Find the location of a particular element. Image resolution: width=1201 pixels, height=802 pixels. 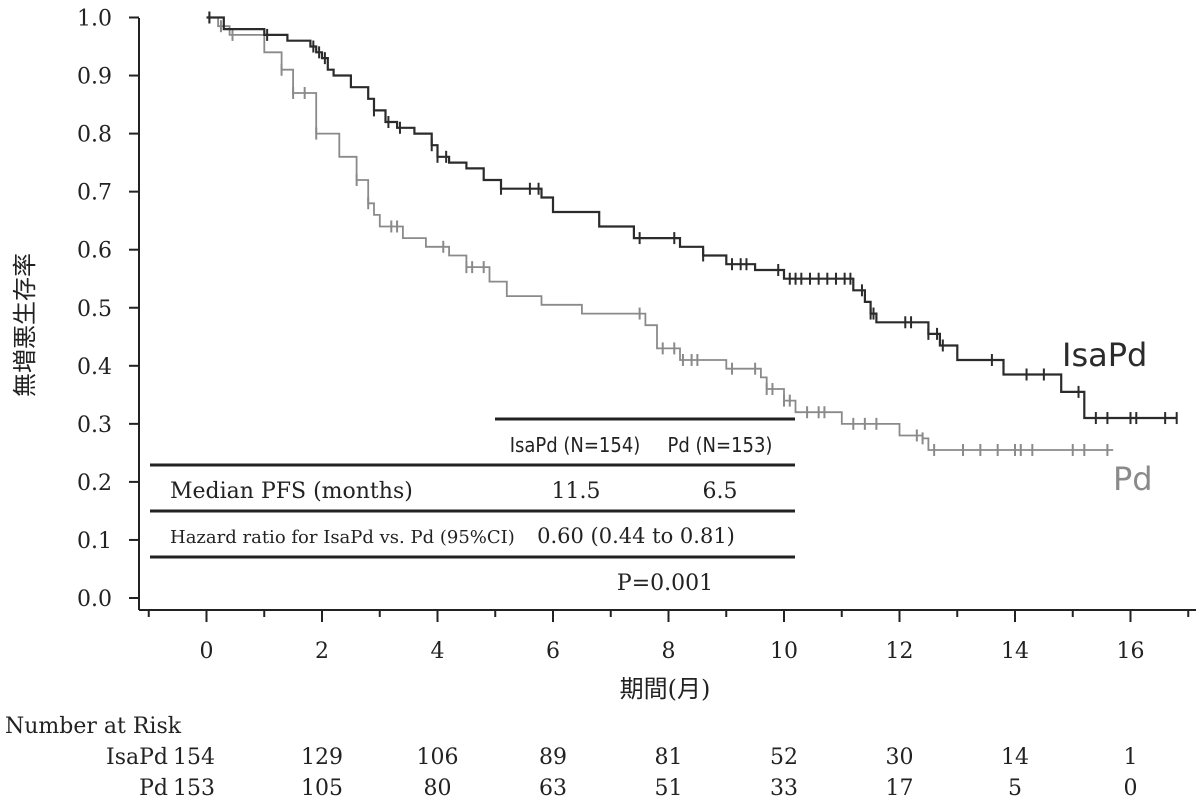

y-tick-label: 1.0 is located at coordinates (94, 19).